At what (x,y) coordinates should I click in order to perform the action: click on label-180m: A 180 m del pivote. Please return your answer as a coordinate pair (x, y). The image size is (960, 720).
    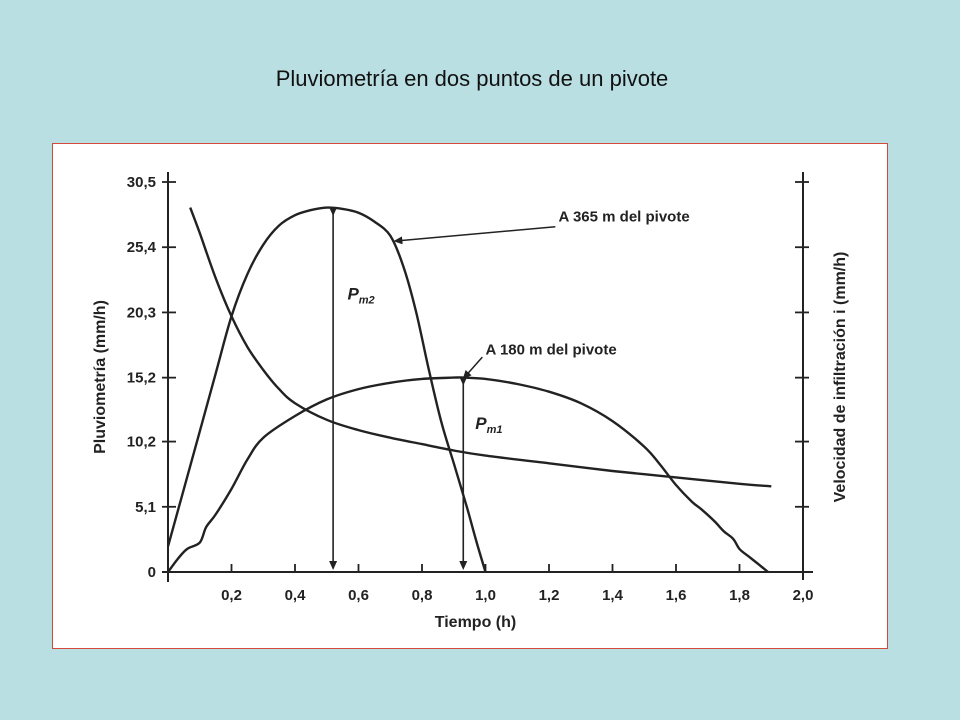
    Looking at the image, I should click on (551, 350).